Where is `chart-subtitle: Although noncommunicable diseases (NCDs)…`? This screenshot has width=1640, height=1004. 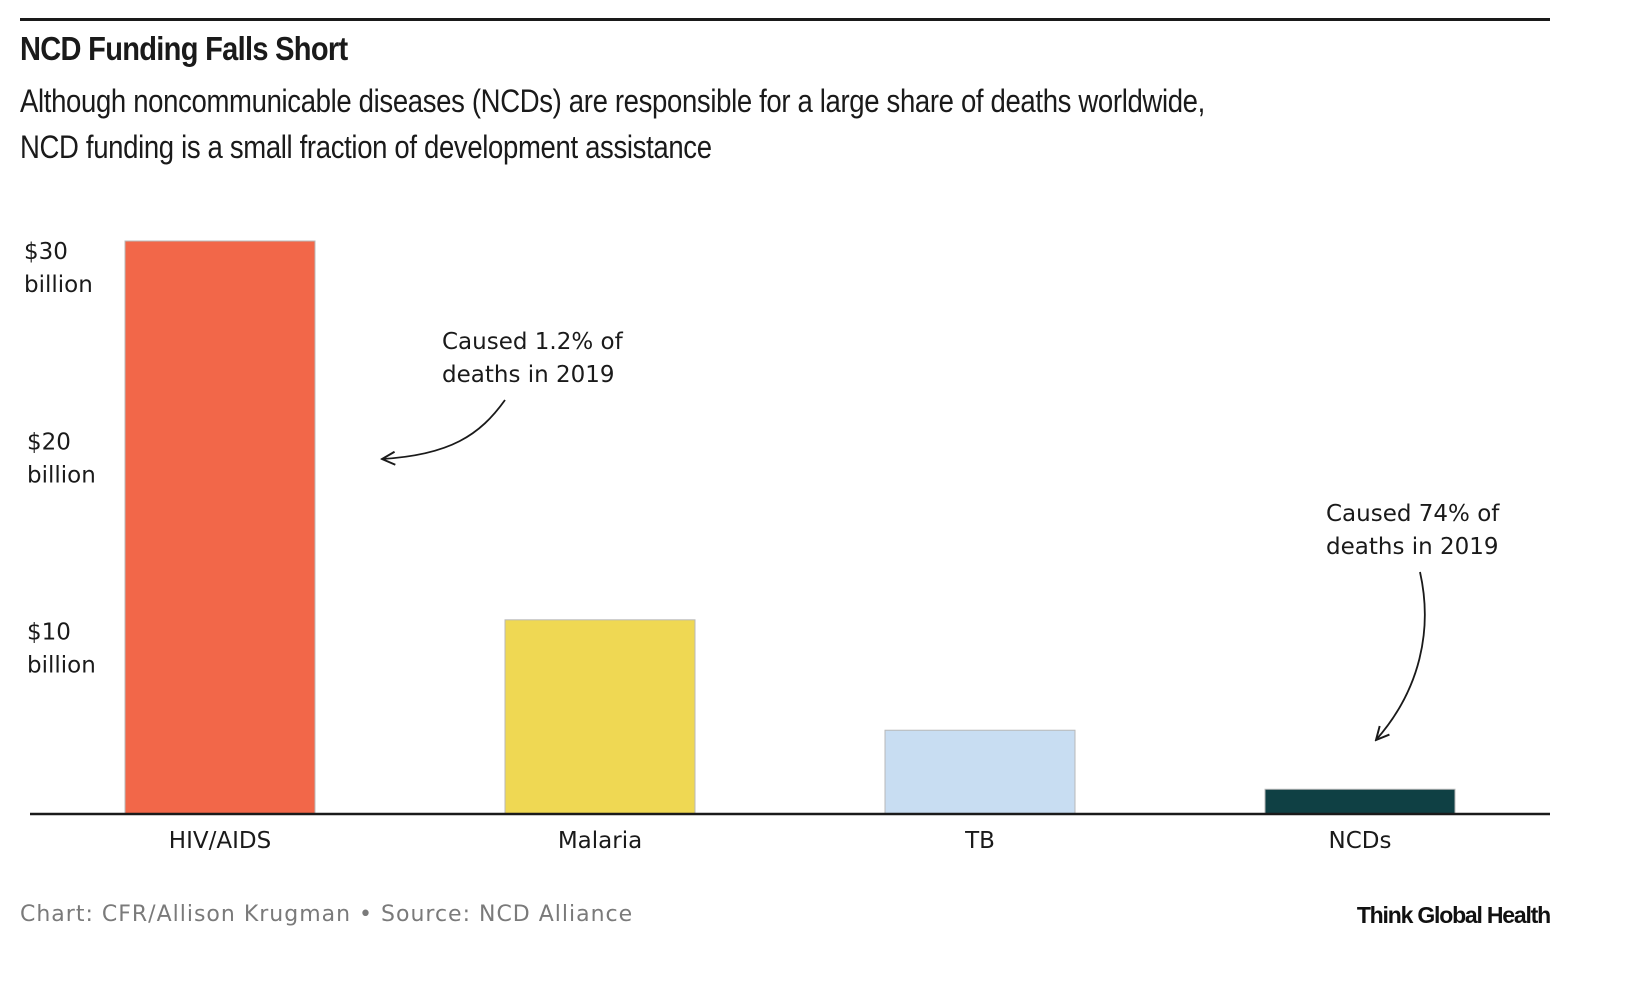
chart-subtitle: Although noncommunicable diseases (NCDs)… is located at coordinates (612, 124).